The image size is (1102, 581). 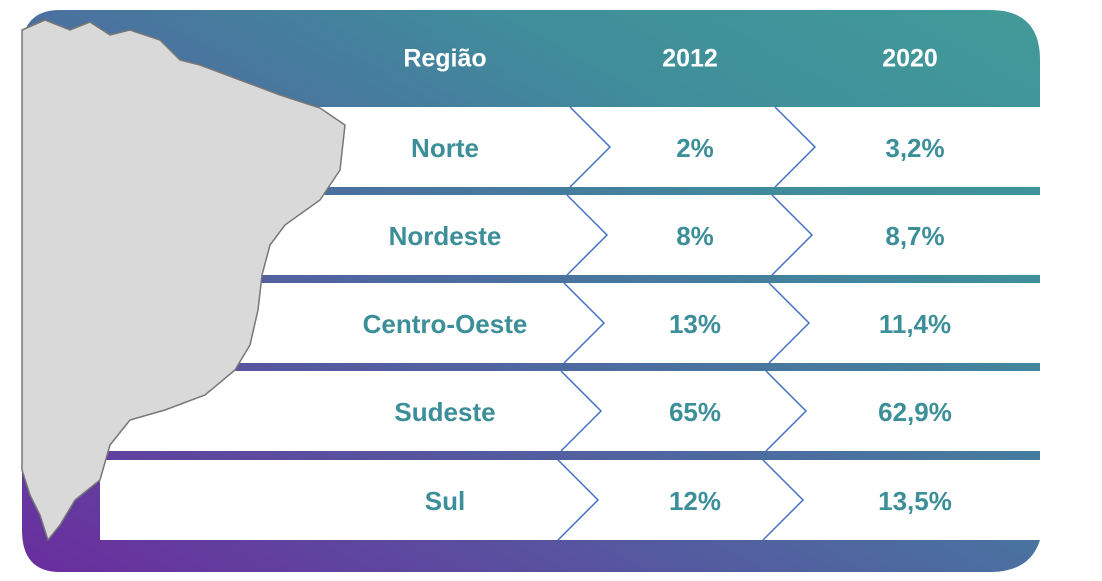 I want to click on table-cell: 12%, so click(x=695, y=501).